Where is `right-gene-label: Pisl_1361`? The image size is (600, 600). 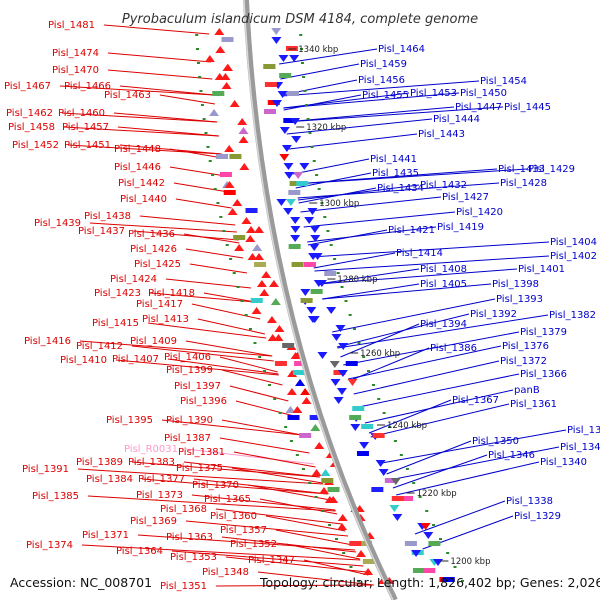 right-gene-label: Pisl_1361 is located at coordinates (533, 404).